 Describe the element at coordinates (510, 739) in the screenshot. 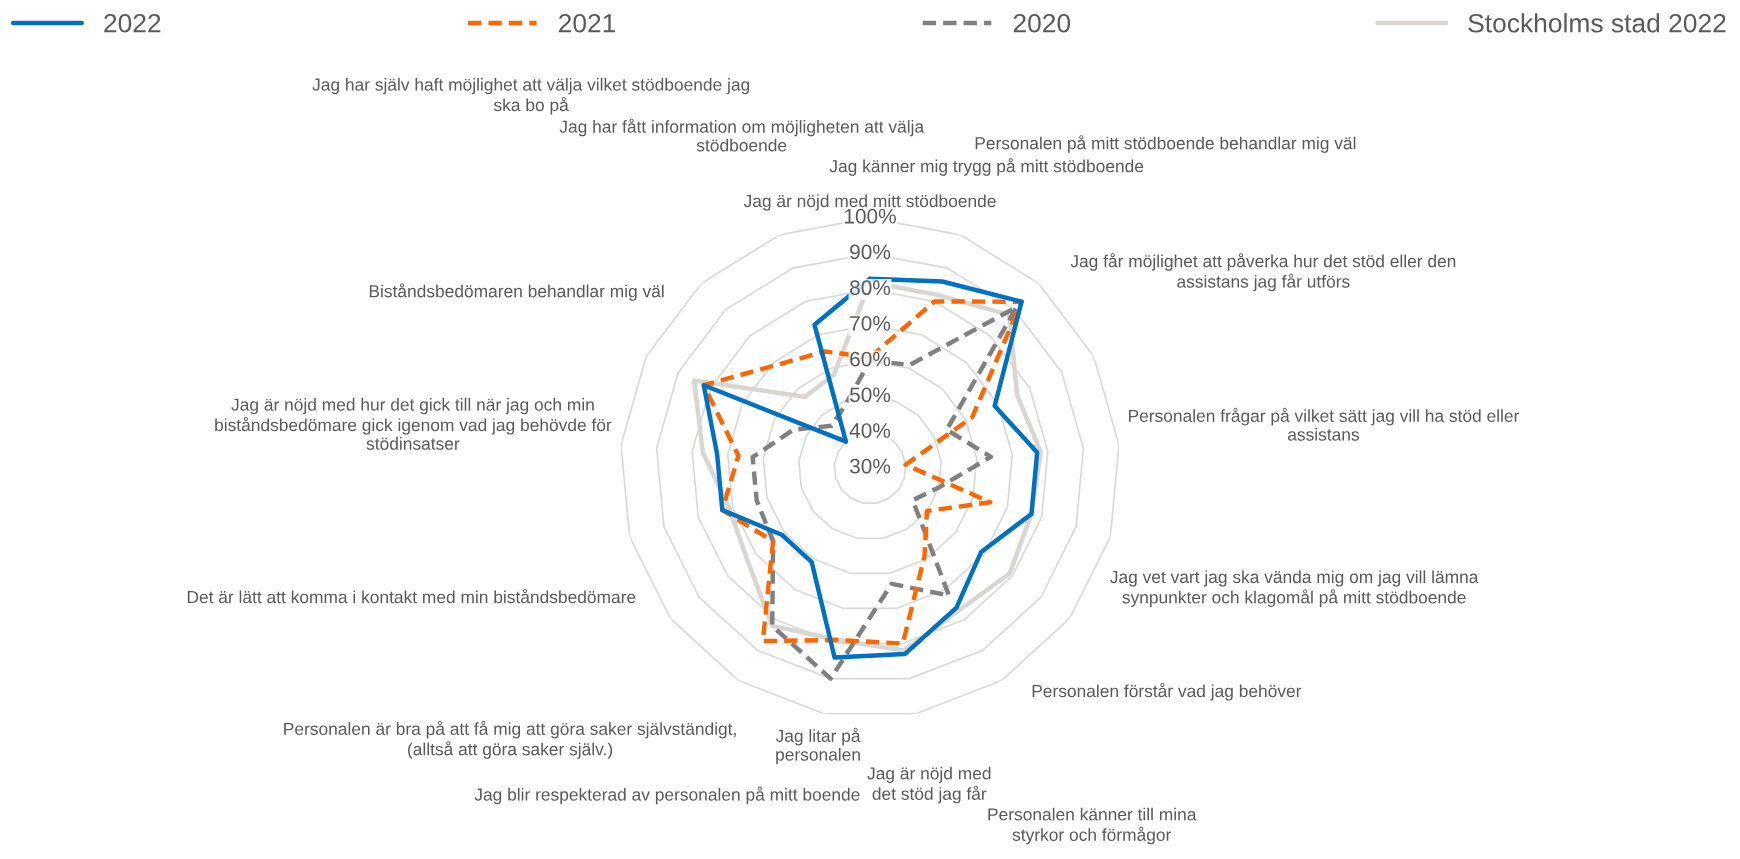

I see `spoke-label: Personalen är bra på att få mig att göra saker självständigt, (alltså att göra saker själv.)` at that location.